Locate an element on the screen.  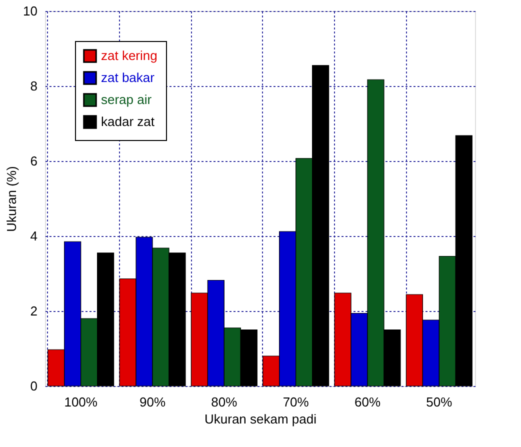
x-tick-label: 90% is located at coordinates (152, 402).